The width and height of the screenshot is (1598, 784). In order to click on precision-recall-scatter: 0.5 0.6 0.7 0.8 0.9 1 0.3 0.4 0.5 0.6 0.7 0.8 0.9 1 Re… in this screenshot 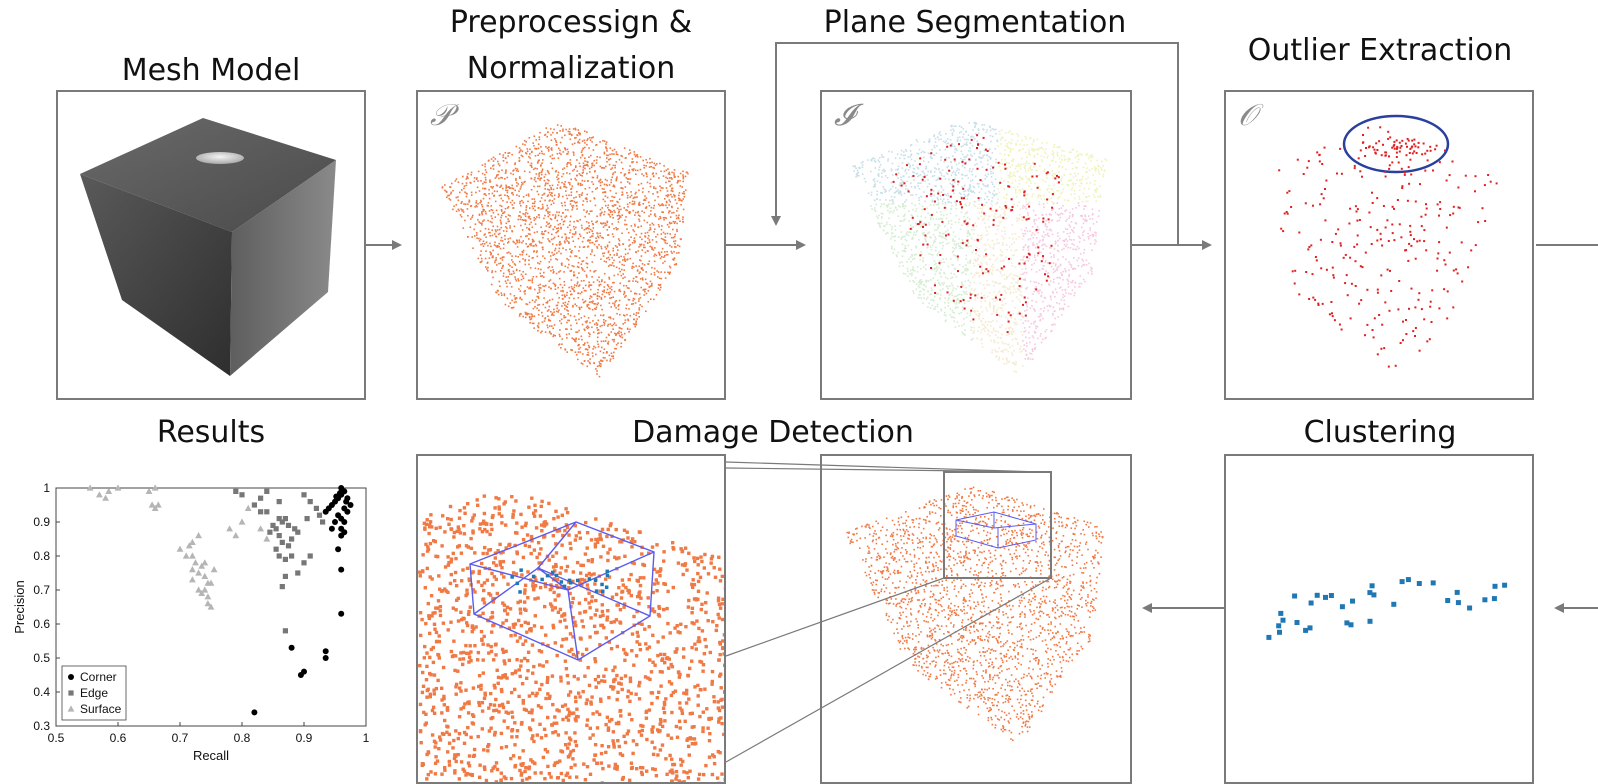, I will do `click(195, 628)`.